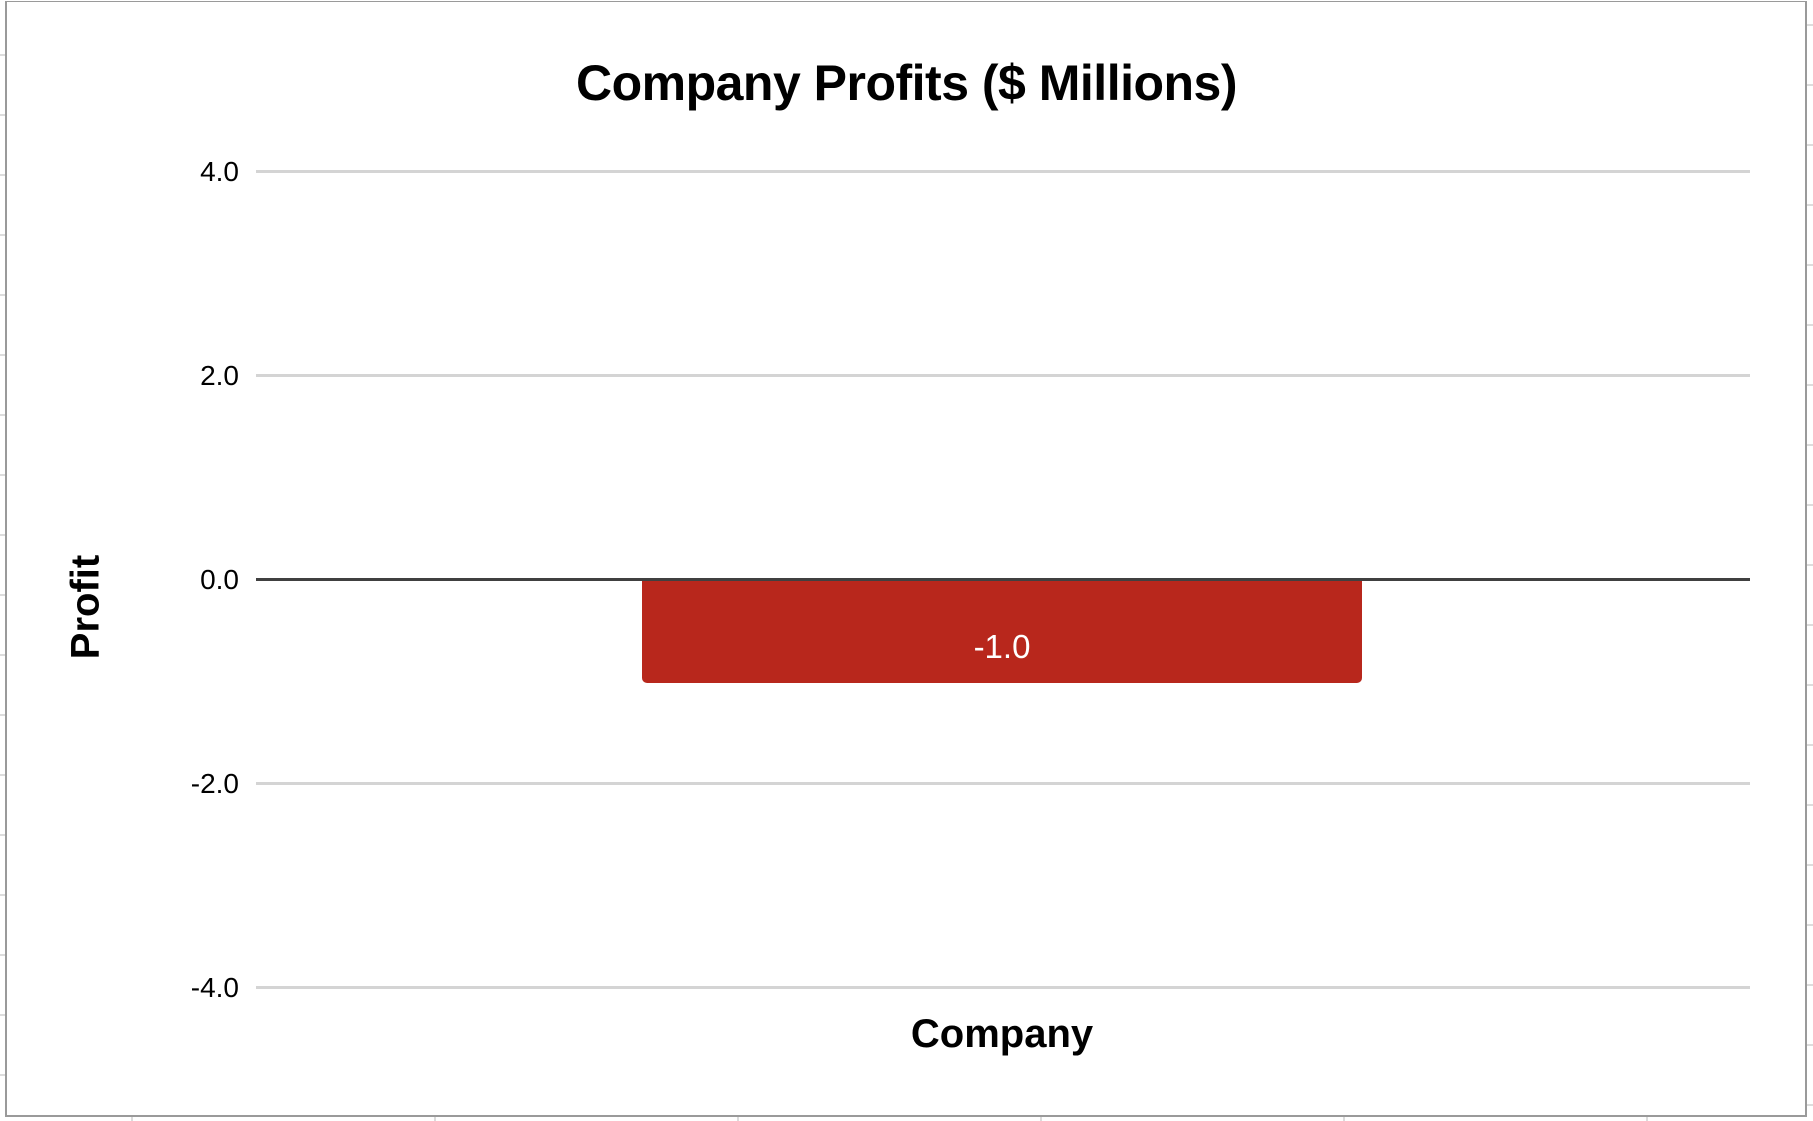  I want to click on bar-data-label: -1.0, so click(1002, 646).